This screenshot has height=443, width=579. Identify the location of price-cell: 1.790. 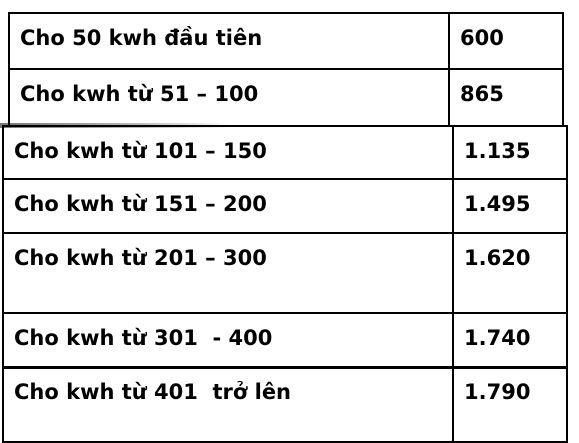
(497, 392).